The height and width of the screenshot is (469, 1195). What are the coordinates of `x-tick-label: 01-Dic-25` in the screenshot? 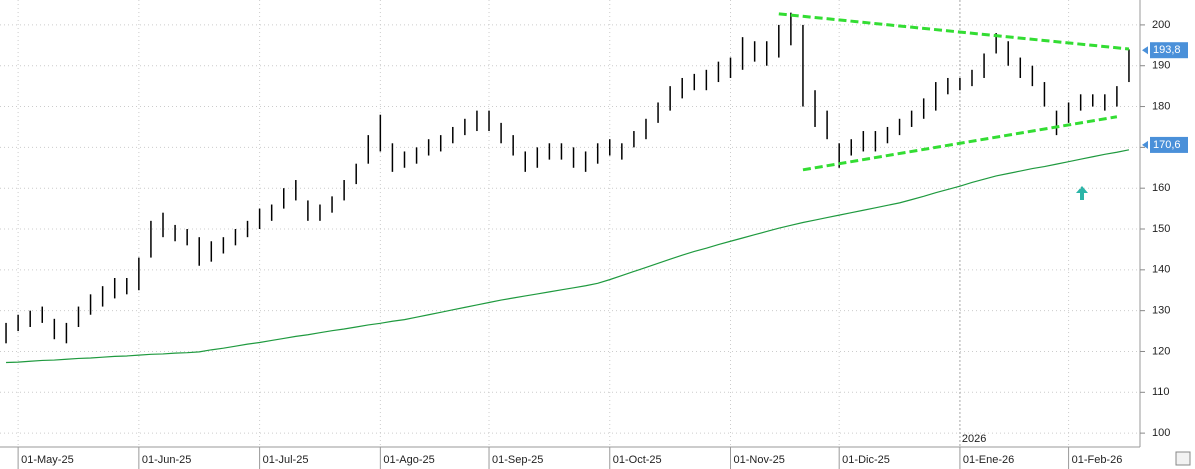 It's located at (866, 460).